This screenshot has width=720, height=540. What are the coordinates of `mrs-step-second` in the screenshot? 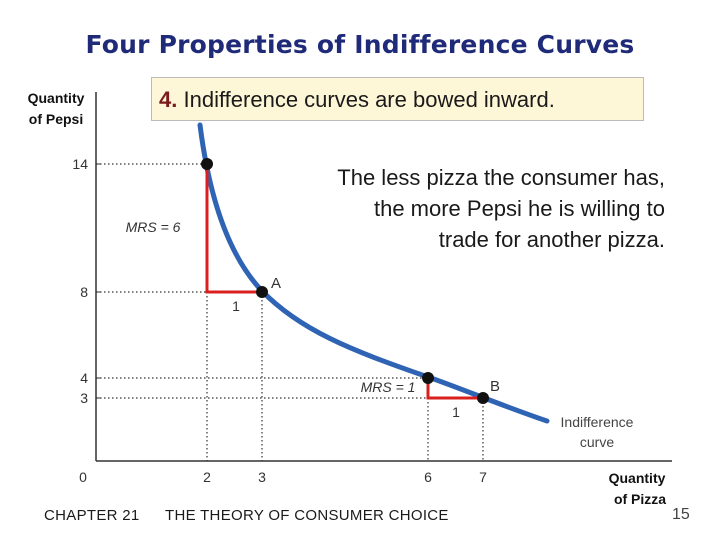 It's located at (454, 389).